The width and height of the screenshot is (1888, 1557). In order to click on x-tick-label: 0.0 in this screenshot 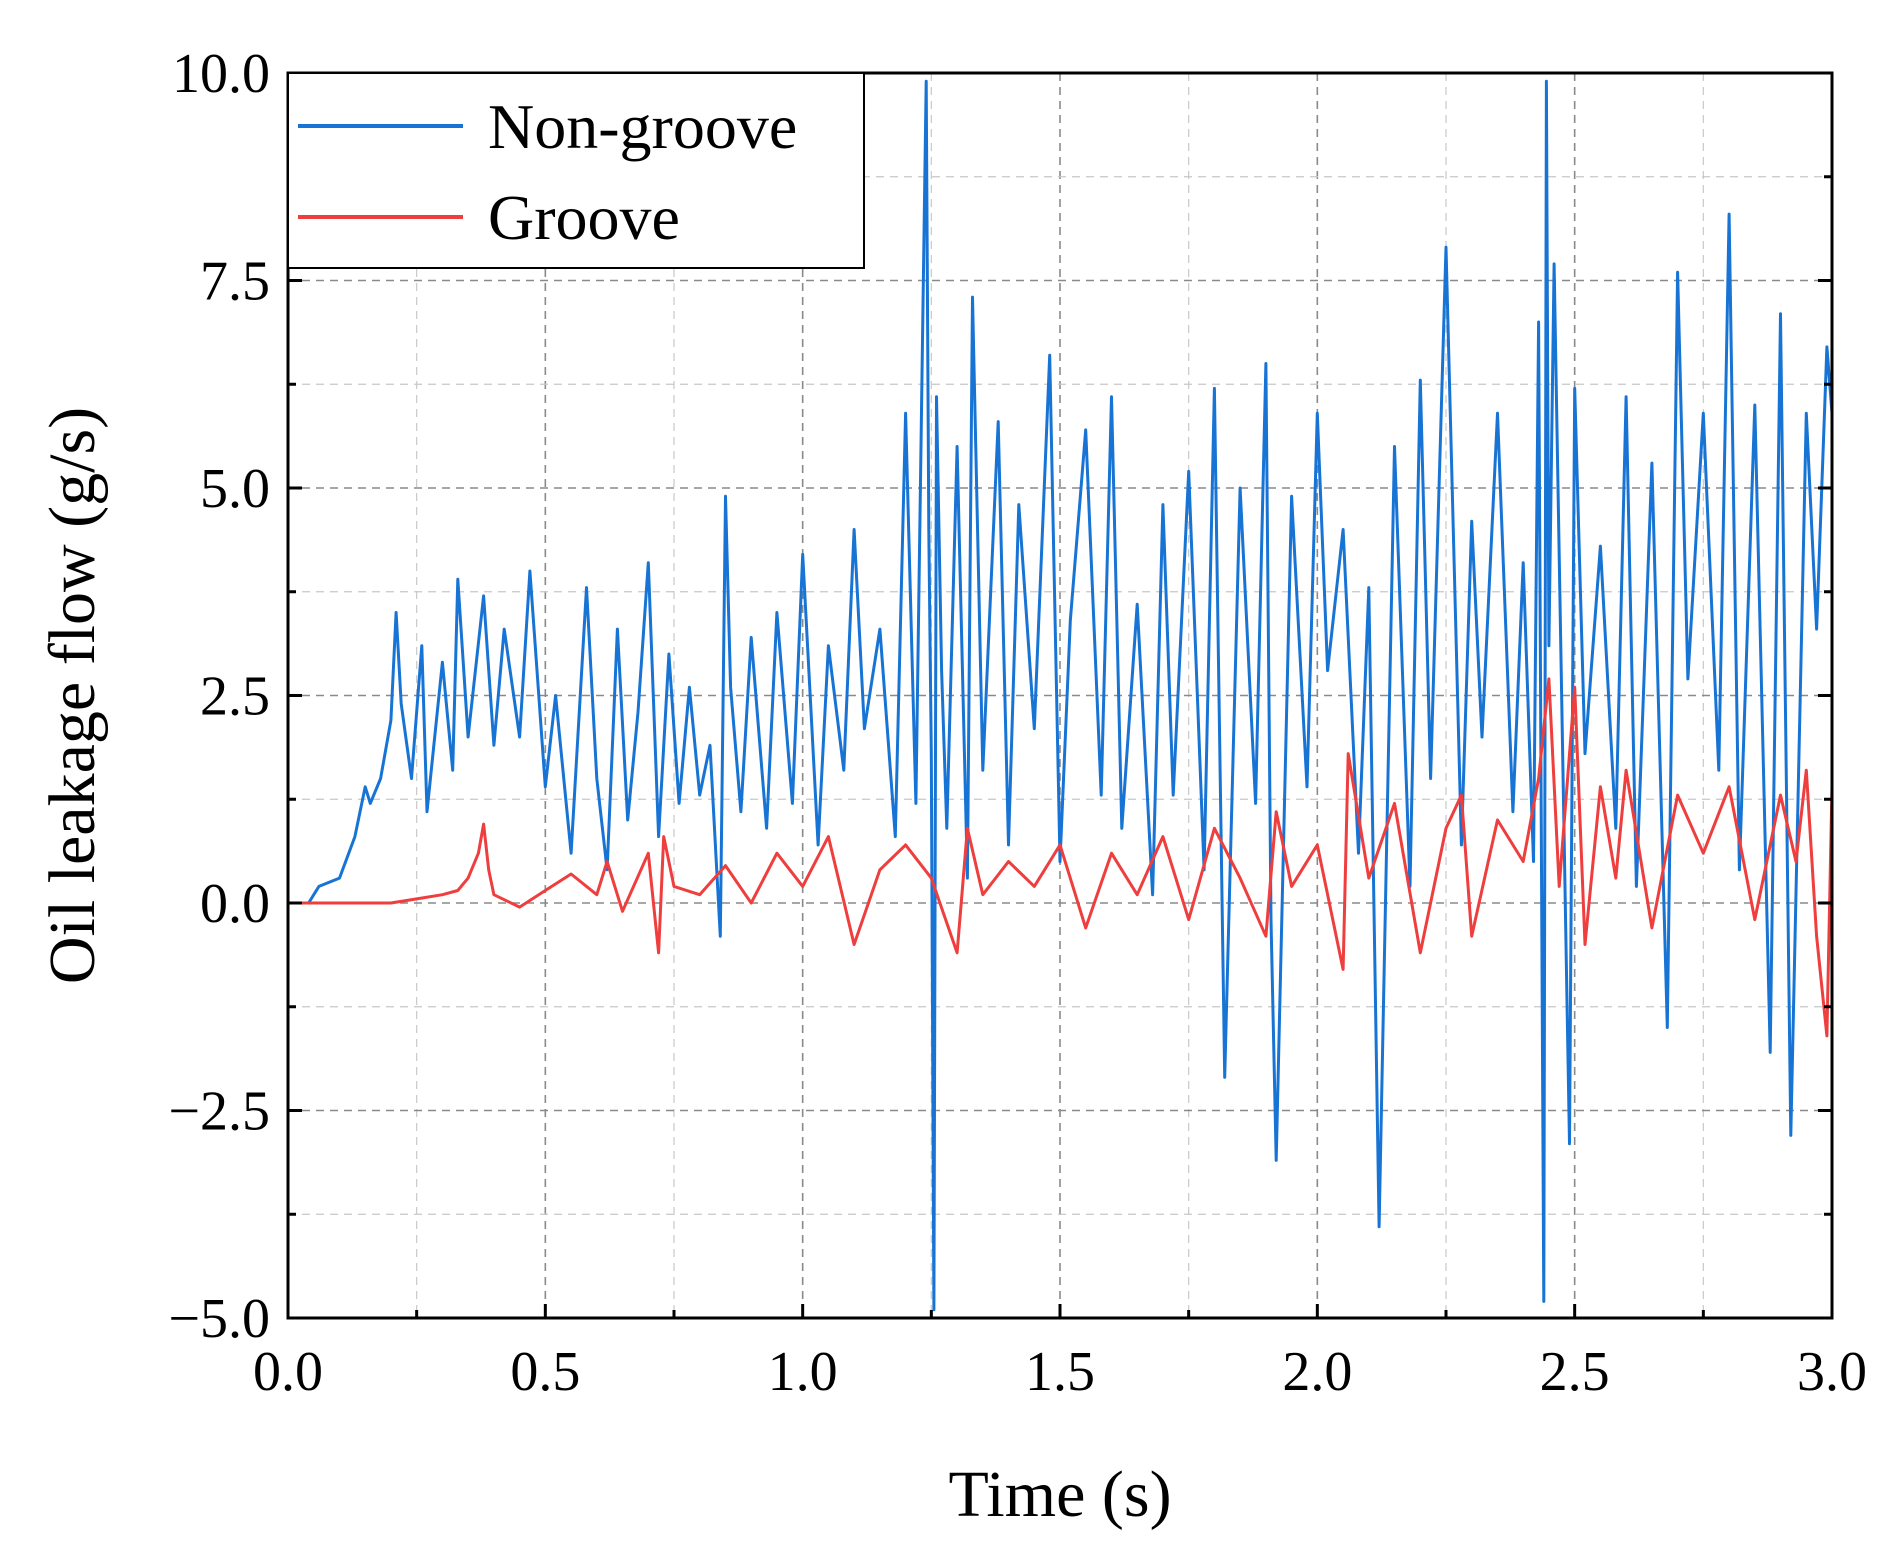, I will do `click(288, 1372)`.